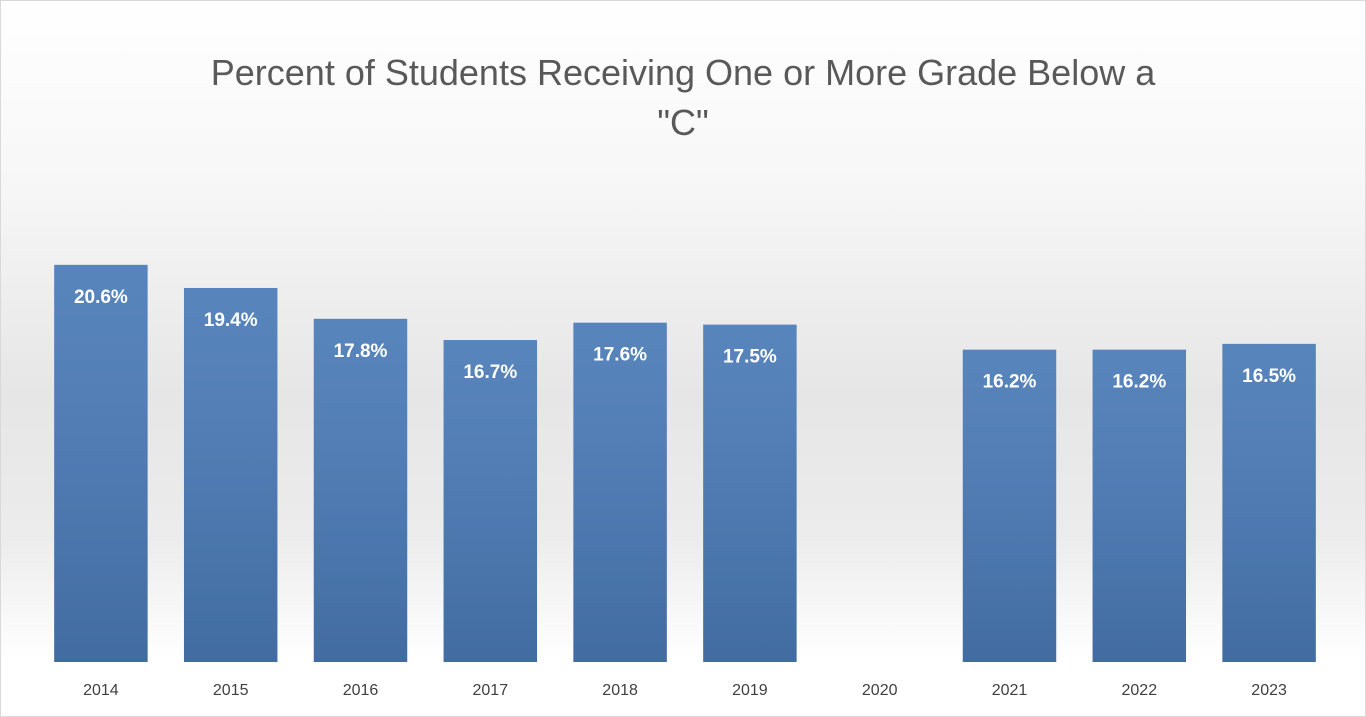 The height and width of the screenshot is (717, 1366). I want to click on x-tick-label: 2015, so click(231, 690).